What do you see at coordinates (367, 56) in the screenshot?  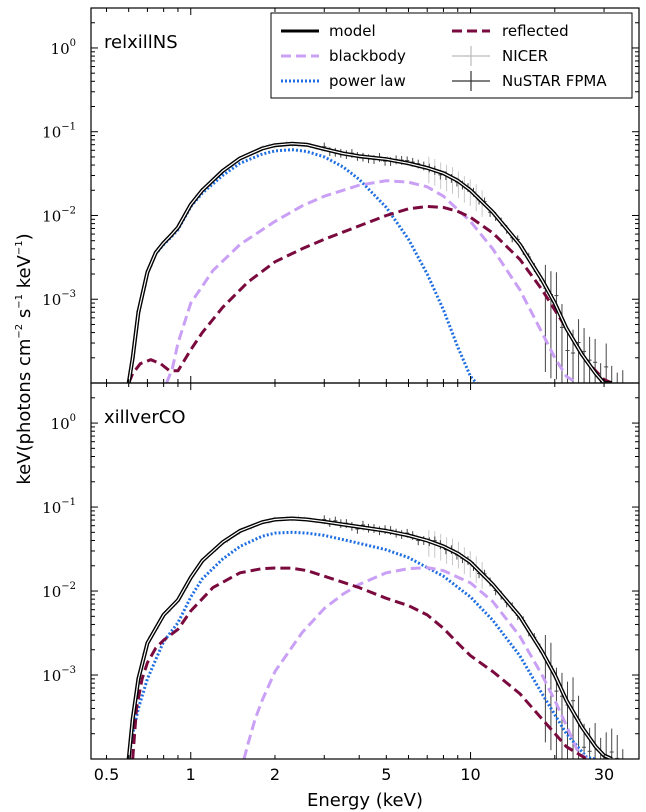 I see `legend-label: blackbody` at bounding box center [367, 56].